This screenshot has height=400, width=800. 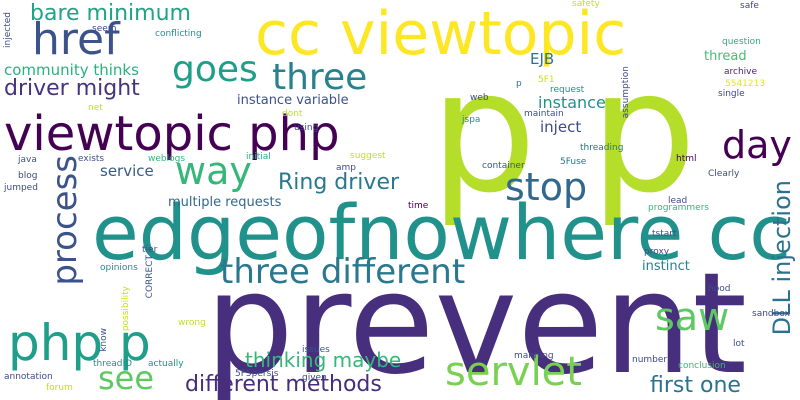 What do you see at coordinates (314, 378) in the screenshot?
I see `word-given: given` at bounding box center [314, 378].